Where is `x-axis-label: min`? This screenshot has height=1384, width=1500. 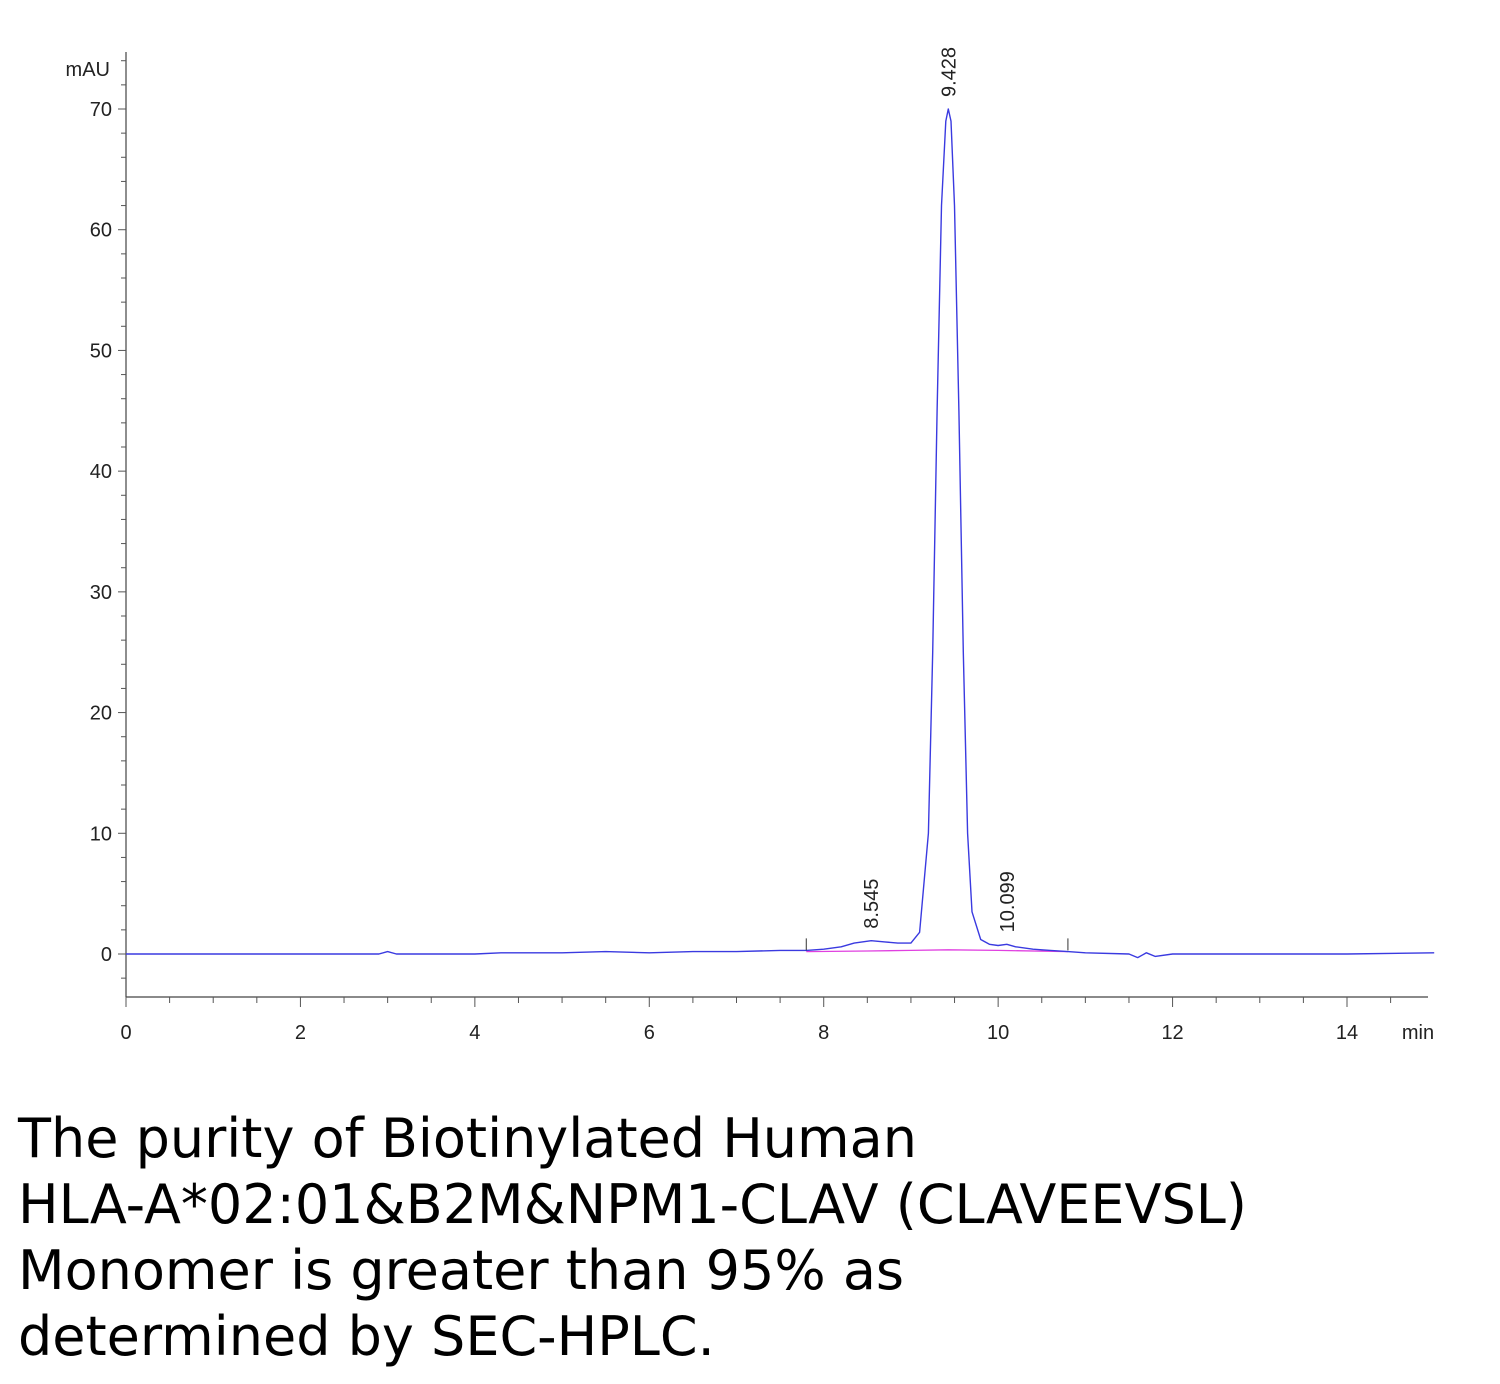 x-axis-label: min is located at coordinates (1418, 1033).